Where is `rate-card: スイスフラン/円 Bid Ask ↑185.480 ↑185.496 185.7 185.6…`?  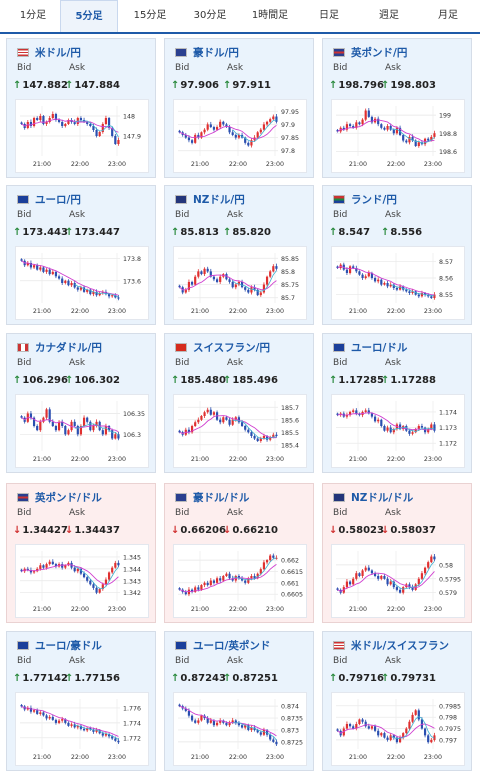
rate-card: スイスフラン/円 Bid Ask ↑185.480 ↑185.496 185.7 185.6… is located at coordinates (239, 403).